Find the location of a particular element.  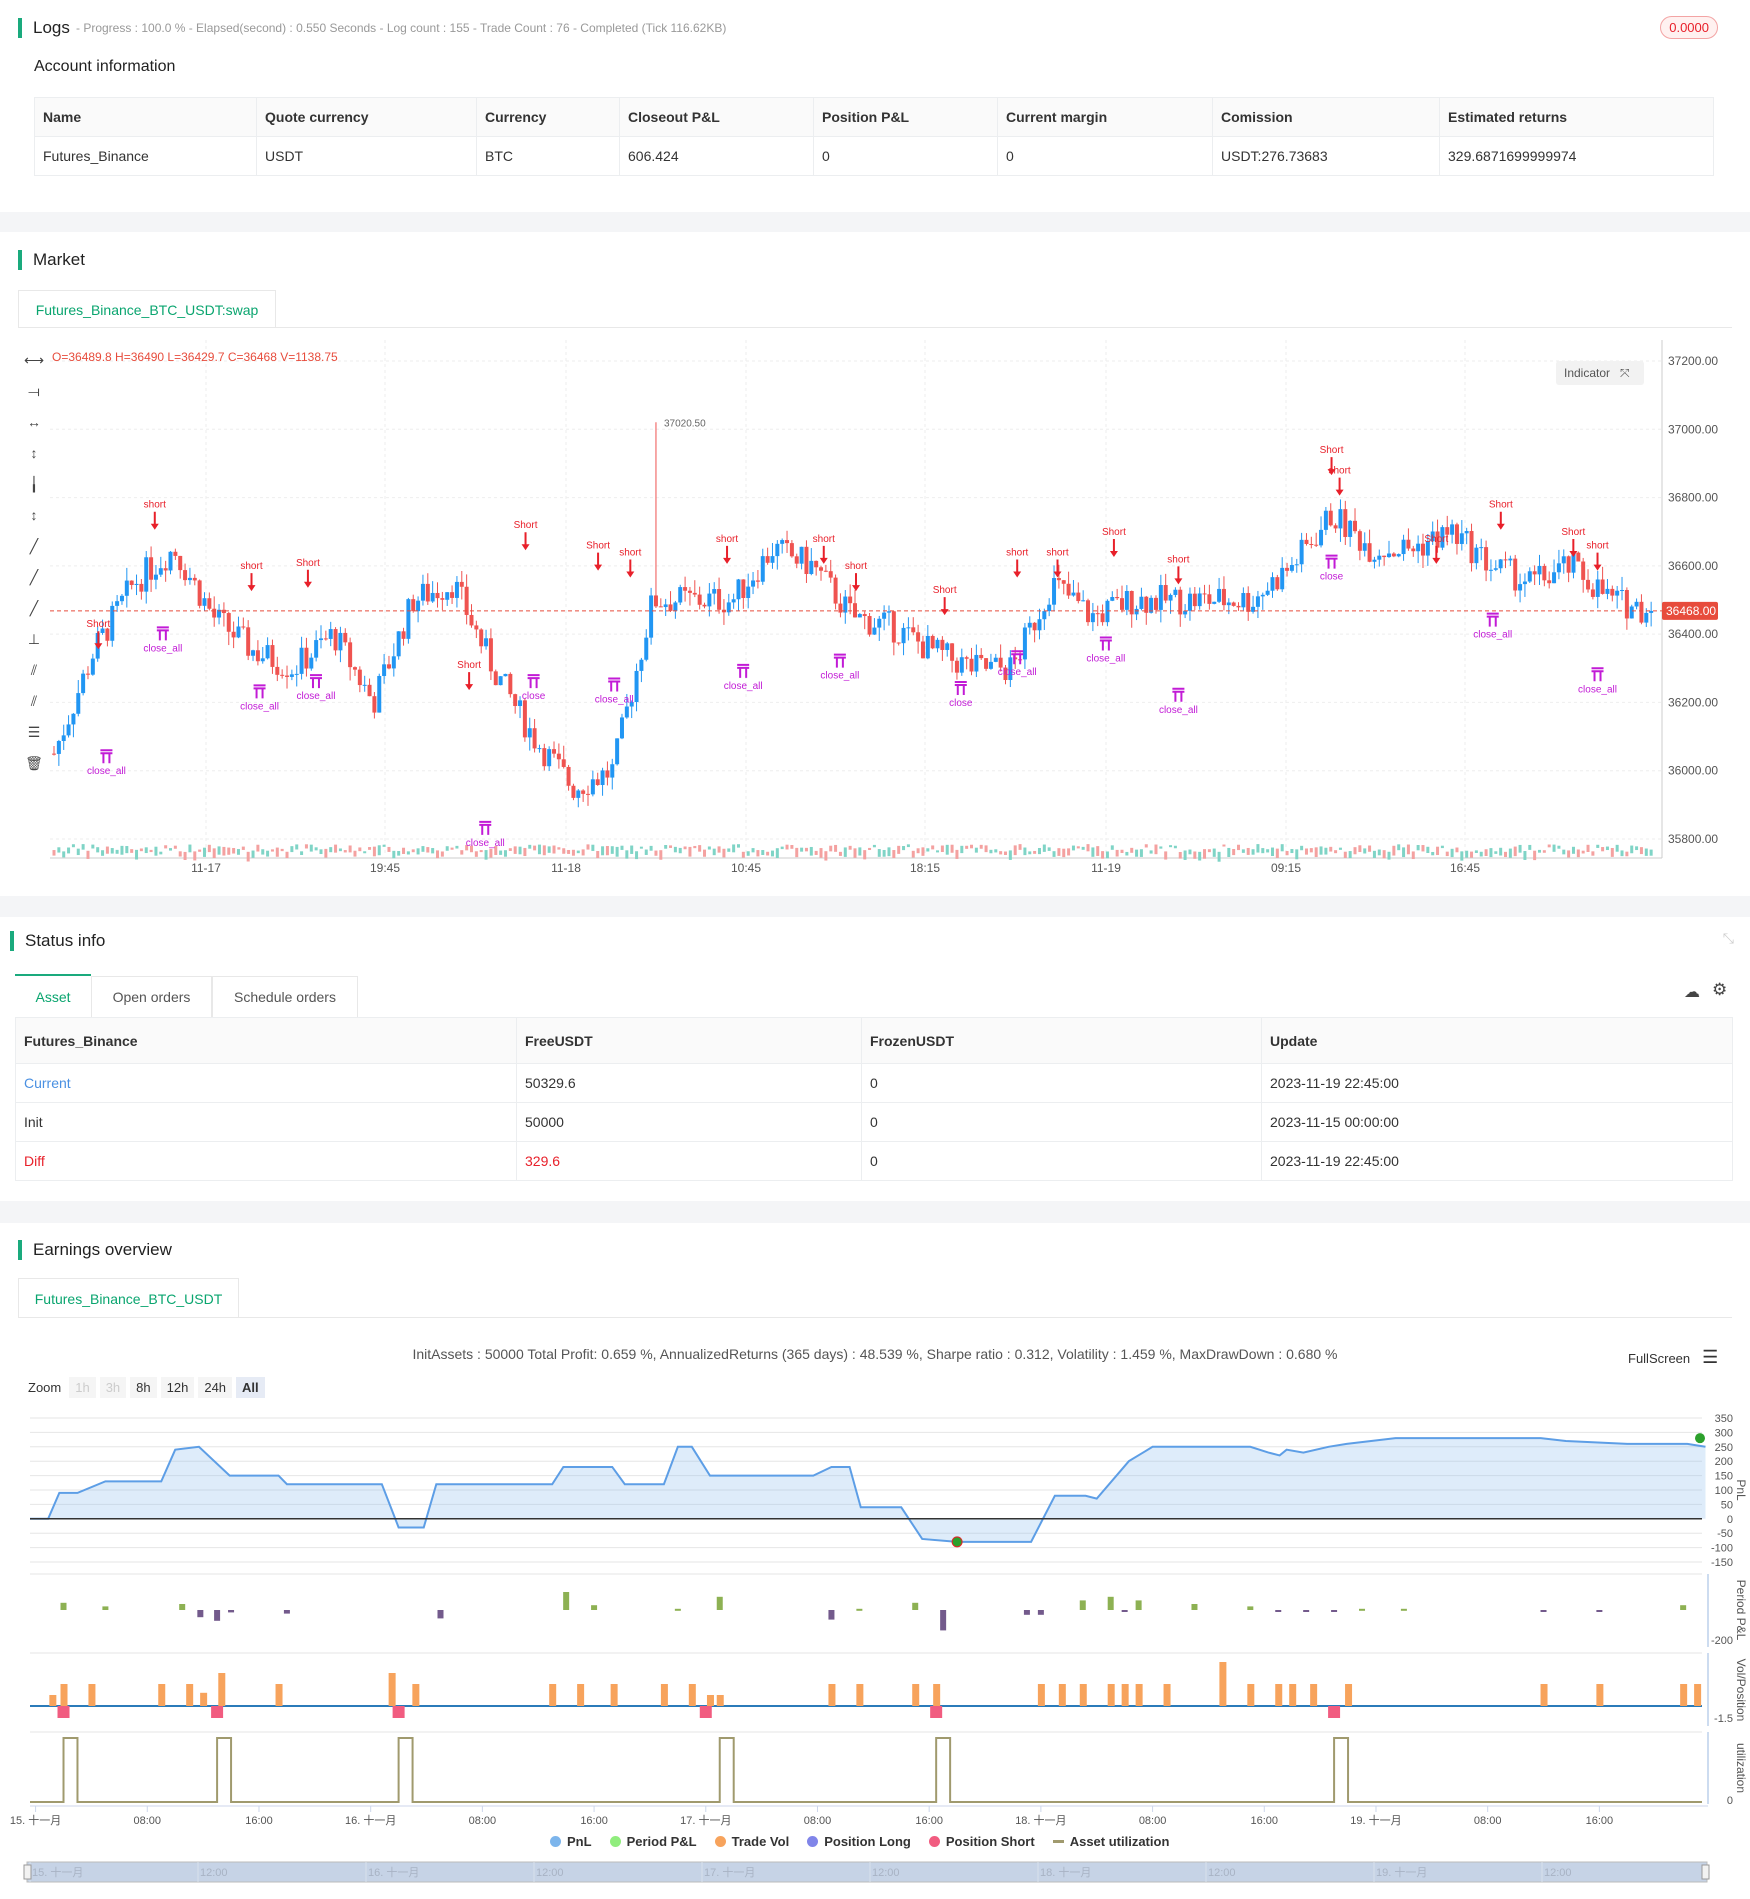

row-label: Current is located at coordinates (266, 1083).